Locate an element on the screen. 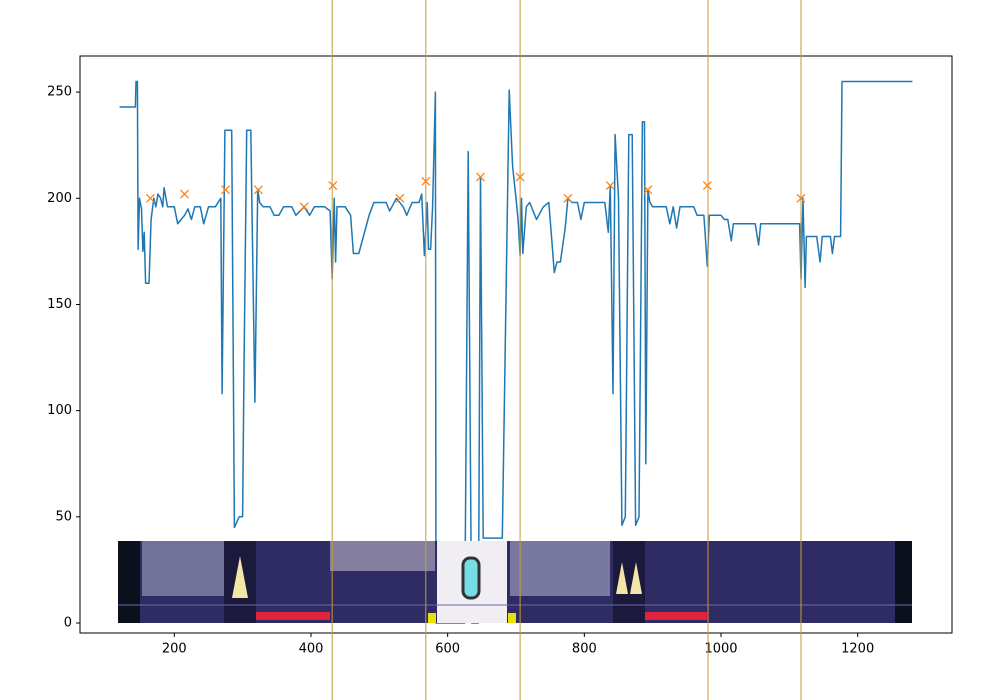 This screenshot has height=700, width=1000. x-tick-label: 400 is located at coordinates (311, 649).